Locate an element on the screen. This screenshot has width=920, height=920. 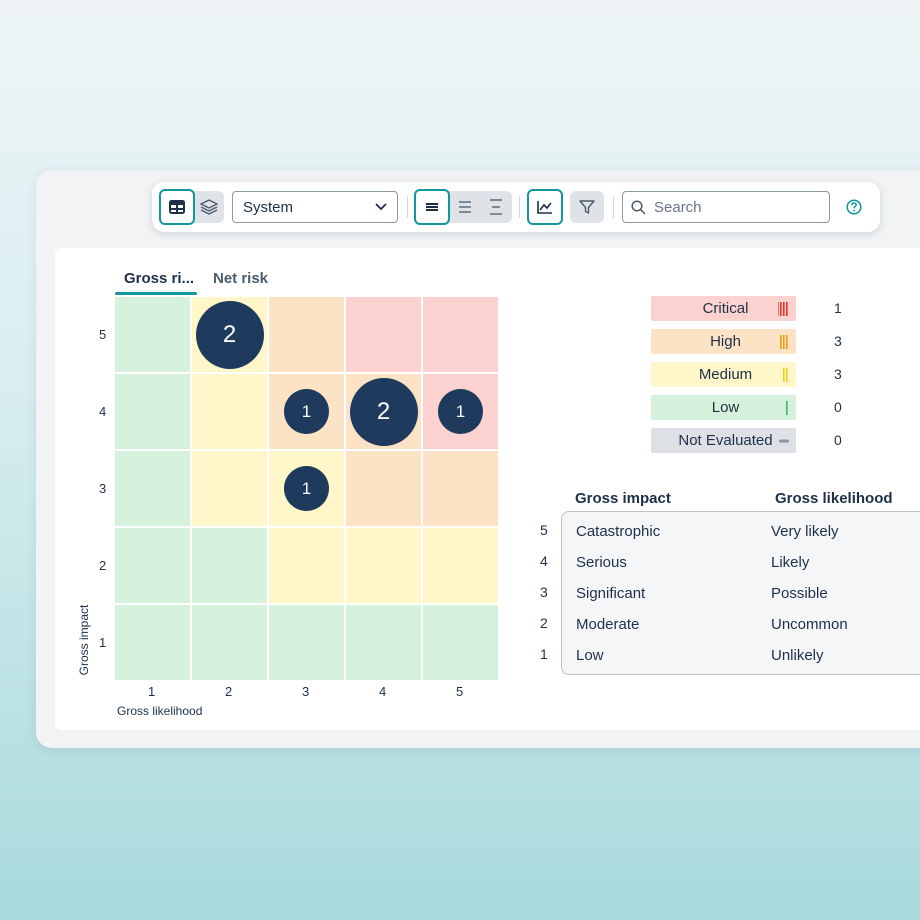
likelihood-level-label: Unlikely is located at coordinates (797, 655).